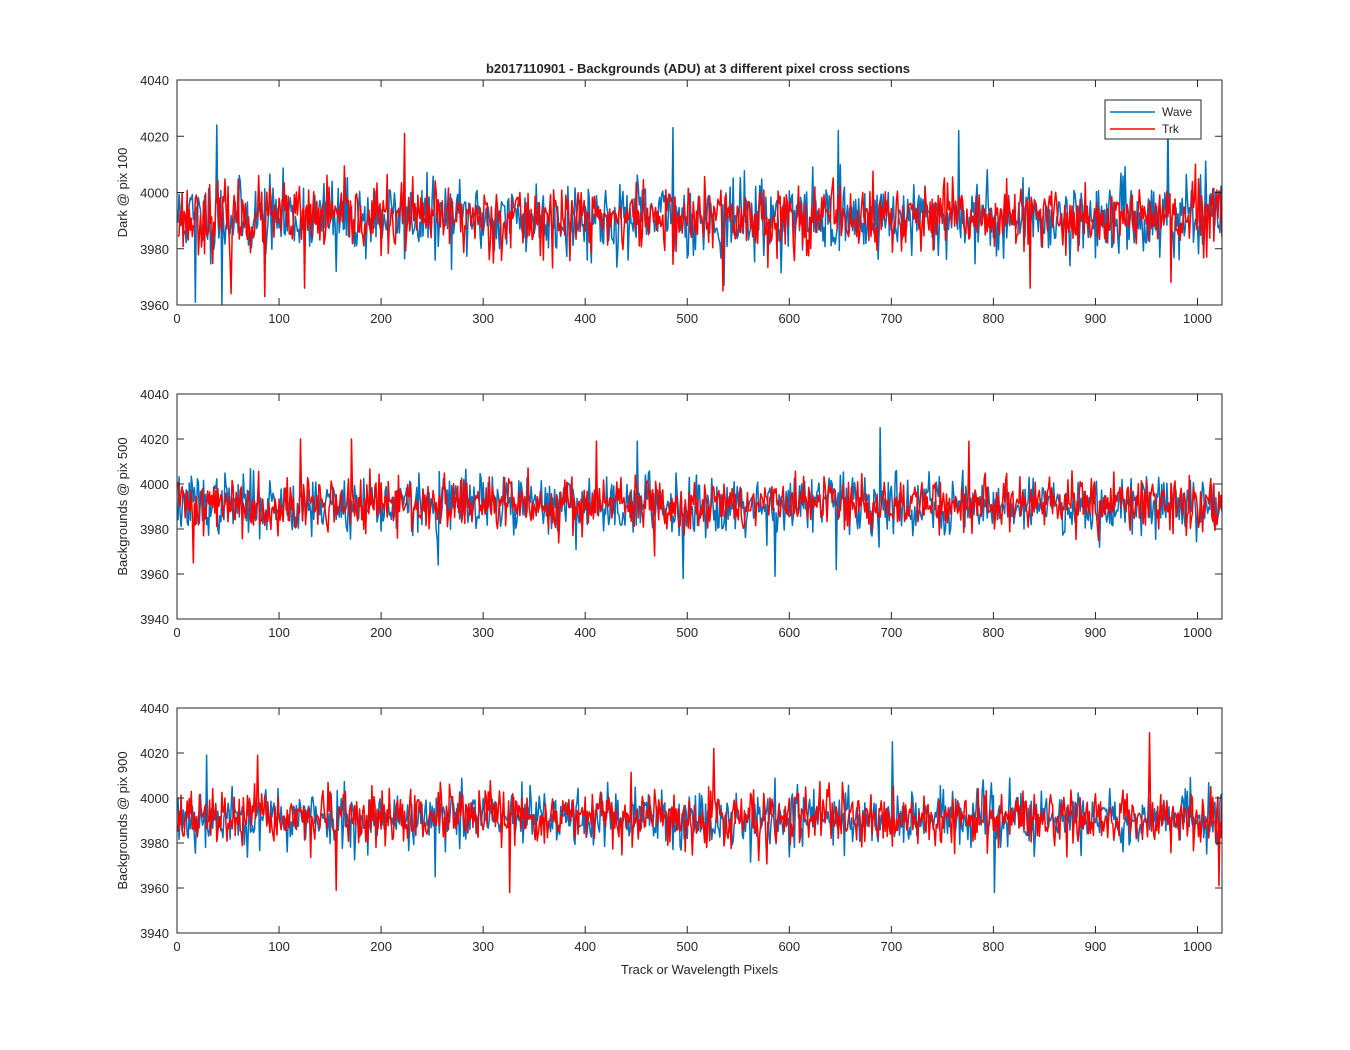 Image resolution: width=1350 pixels, height=1050 pixels. I want to click on series-line-wave, so click(699, 503).